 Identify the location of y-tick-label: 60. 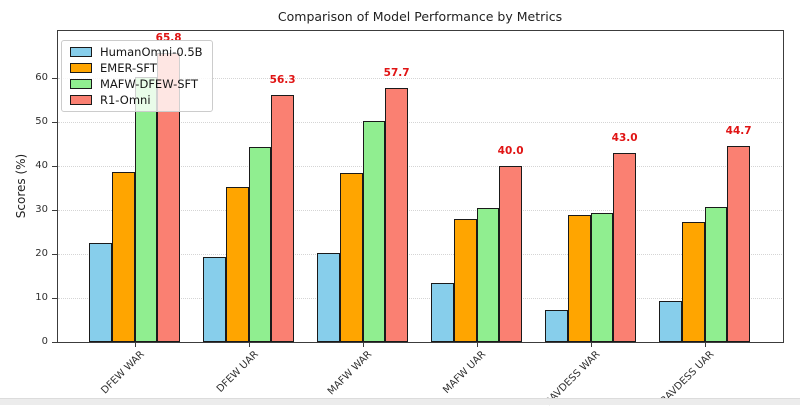
(41, 78).